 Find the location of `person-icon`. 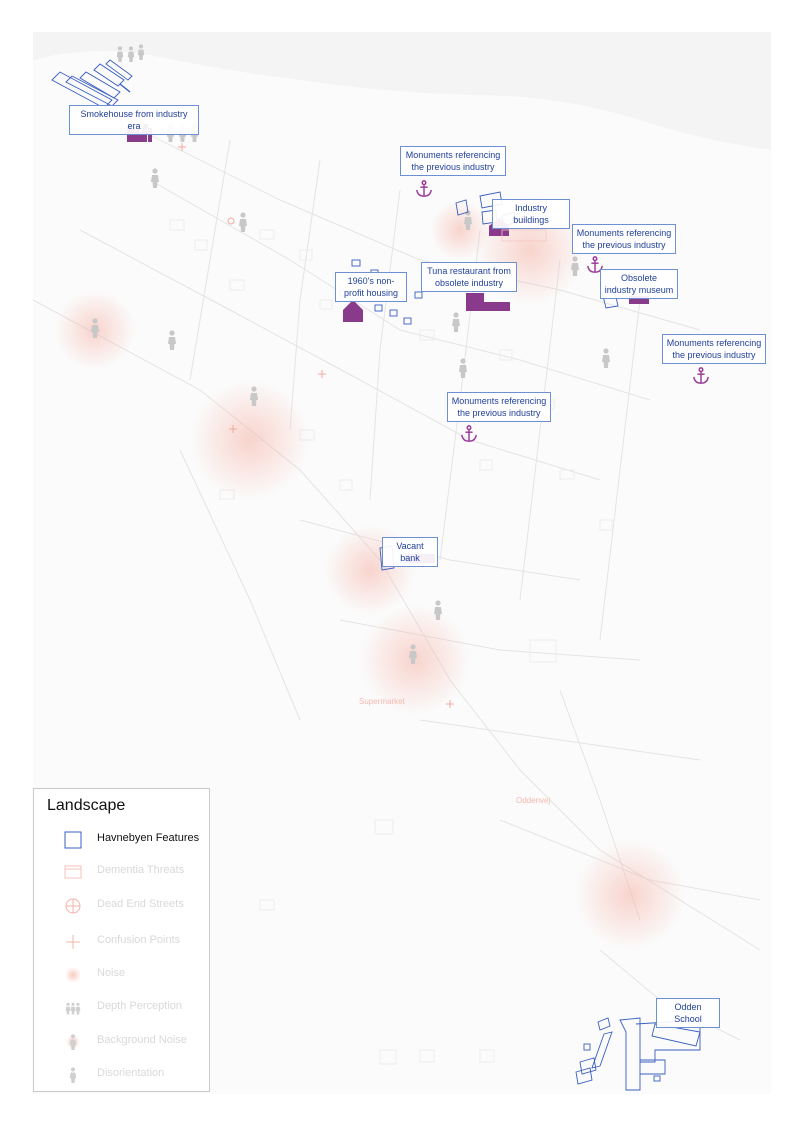

person-icon is located at coordinates (73, 1075).